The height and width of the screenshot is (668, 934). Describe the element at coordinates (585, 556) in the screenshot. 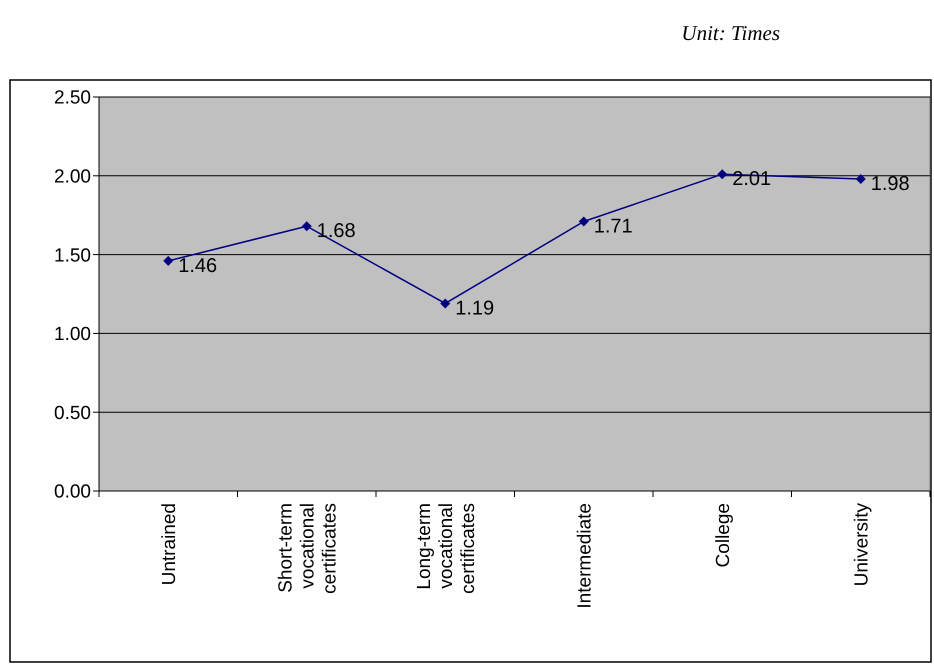

I see `x-tick-label: Intermediate` at that location.